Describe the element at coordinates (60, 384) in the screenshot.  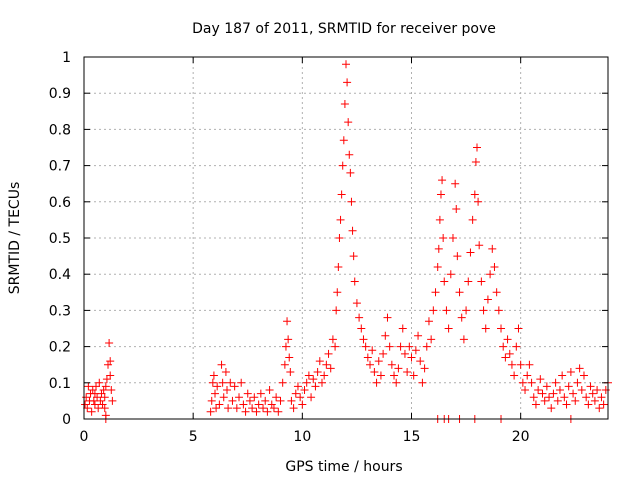
I see `y-tick-label: 0.1` at that location.